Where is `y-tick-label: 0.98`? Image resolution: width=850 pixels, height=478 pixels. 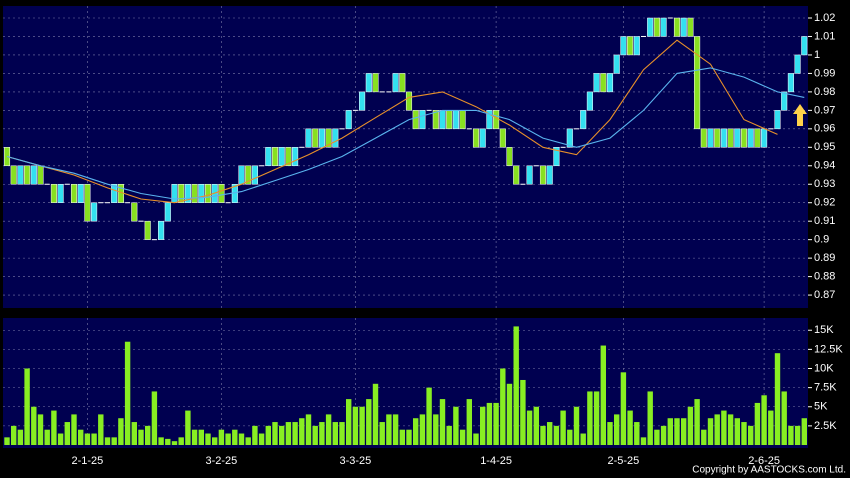 y-tick-label: 0.98 is located at coordinates (824, 92).